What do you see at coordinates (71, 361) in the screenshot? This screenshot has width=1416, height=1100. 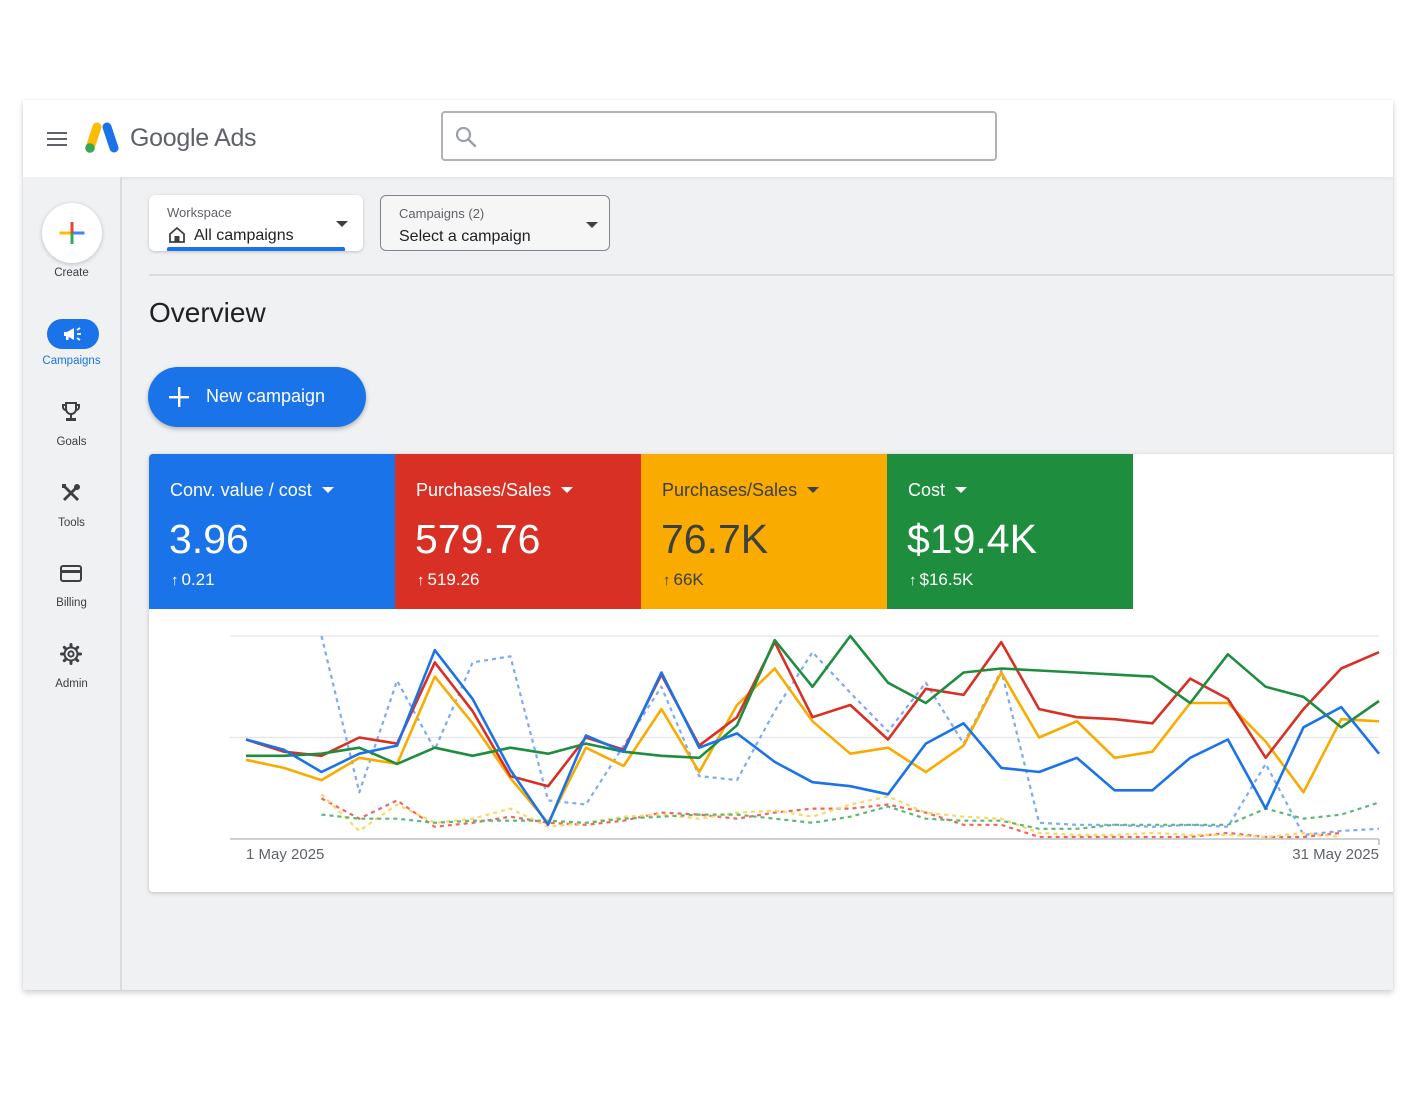 I see `sidebar-item-label: Campaigns` at bounding box center [71, 361].